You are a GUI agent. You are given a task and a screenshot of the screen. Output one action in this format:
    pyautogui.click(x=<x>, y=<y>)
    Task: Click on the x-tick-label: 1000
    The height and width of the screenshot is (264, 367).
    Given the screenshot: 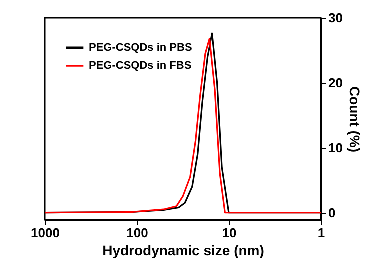 What is the action you would take?
    pyautogui.click(x=45, y=233)
    